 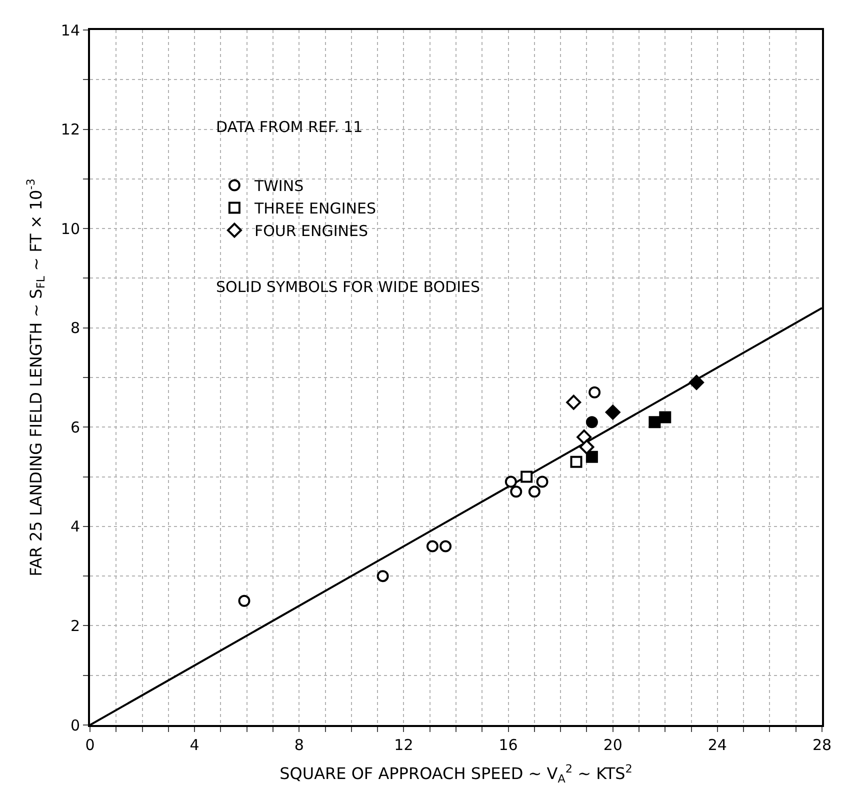 I want to click on y-tick-label: 8, so click(x=75, y=328).